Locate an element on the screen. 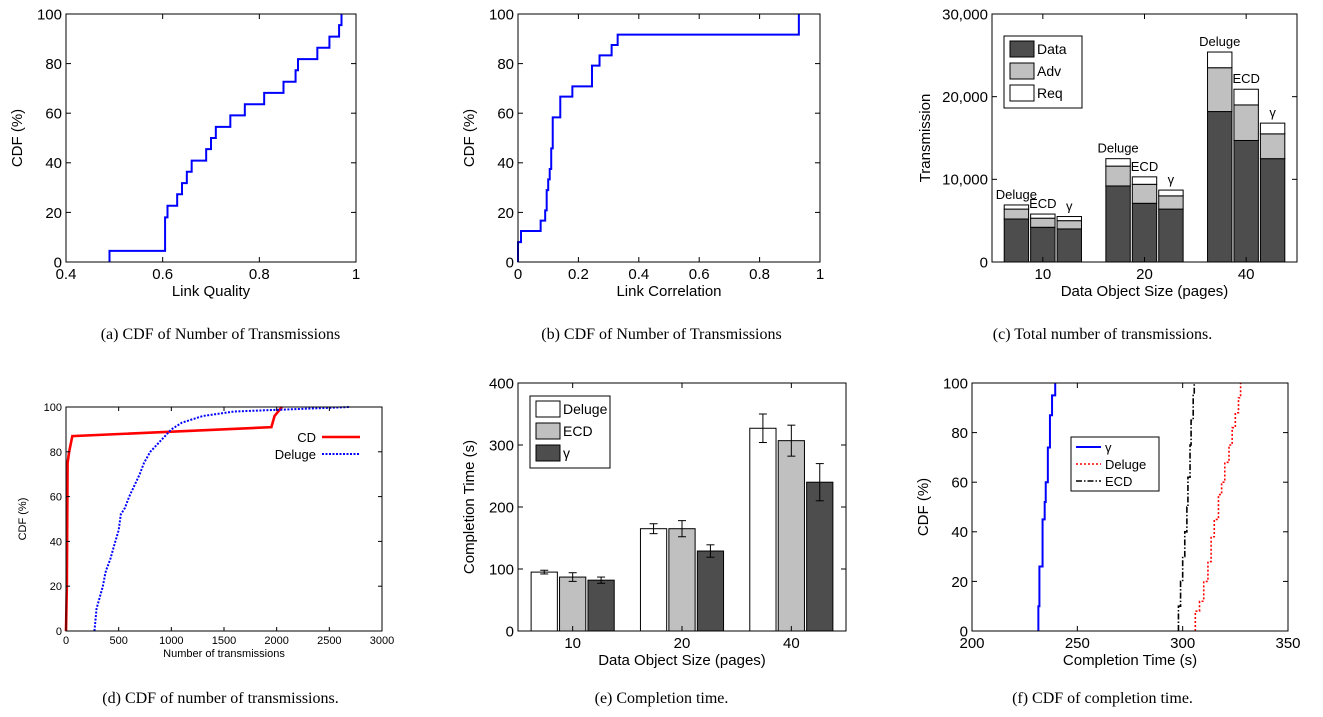  plot-frame-b is located at coordinates (669, 138).